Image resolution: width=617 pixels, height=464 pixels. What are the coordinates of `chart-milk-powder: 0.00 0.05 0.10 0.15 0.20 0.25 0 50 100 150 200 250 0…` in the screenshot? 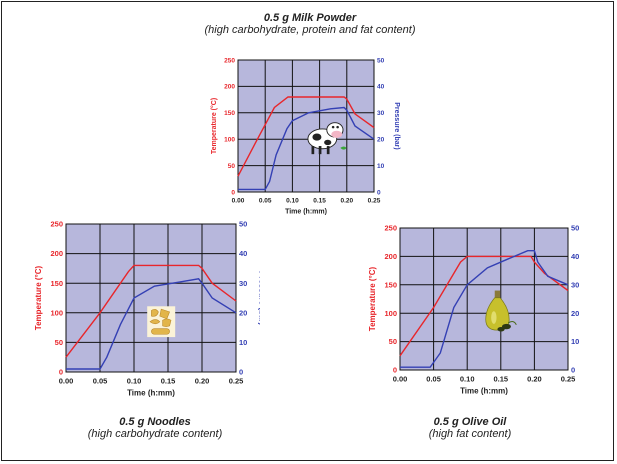 It's located at (305, 136).